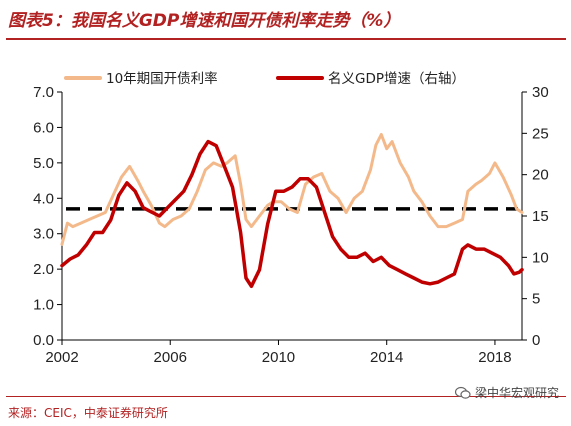 The height and width of the screenshot is (426, 571). What do you see at coordinates (494, 357) in the screenshot?
I see `x-tick-label: 2018` at bounding box center [494, 357].